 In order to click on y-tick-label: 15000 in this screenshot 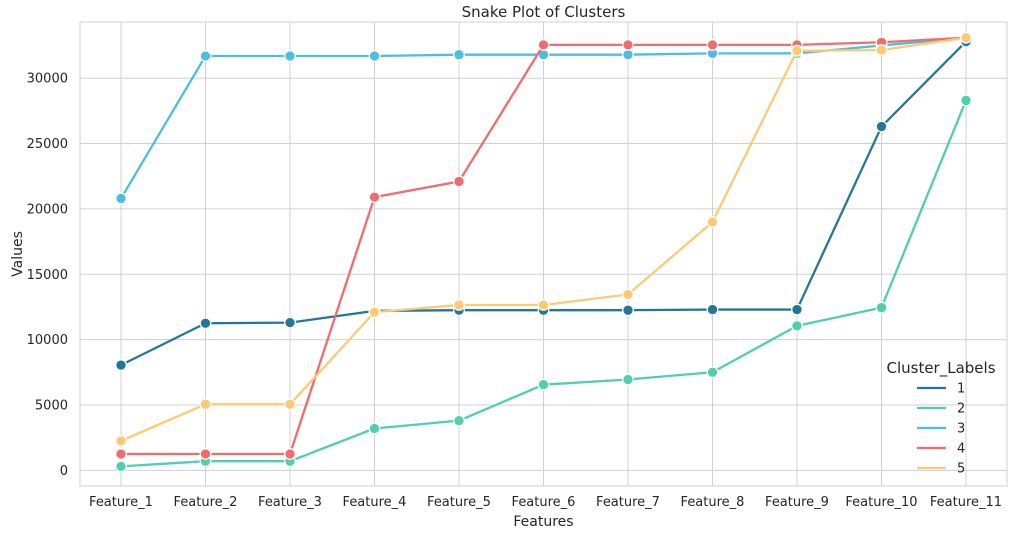, I will do `click(47, 275)`.